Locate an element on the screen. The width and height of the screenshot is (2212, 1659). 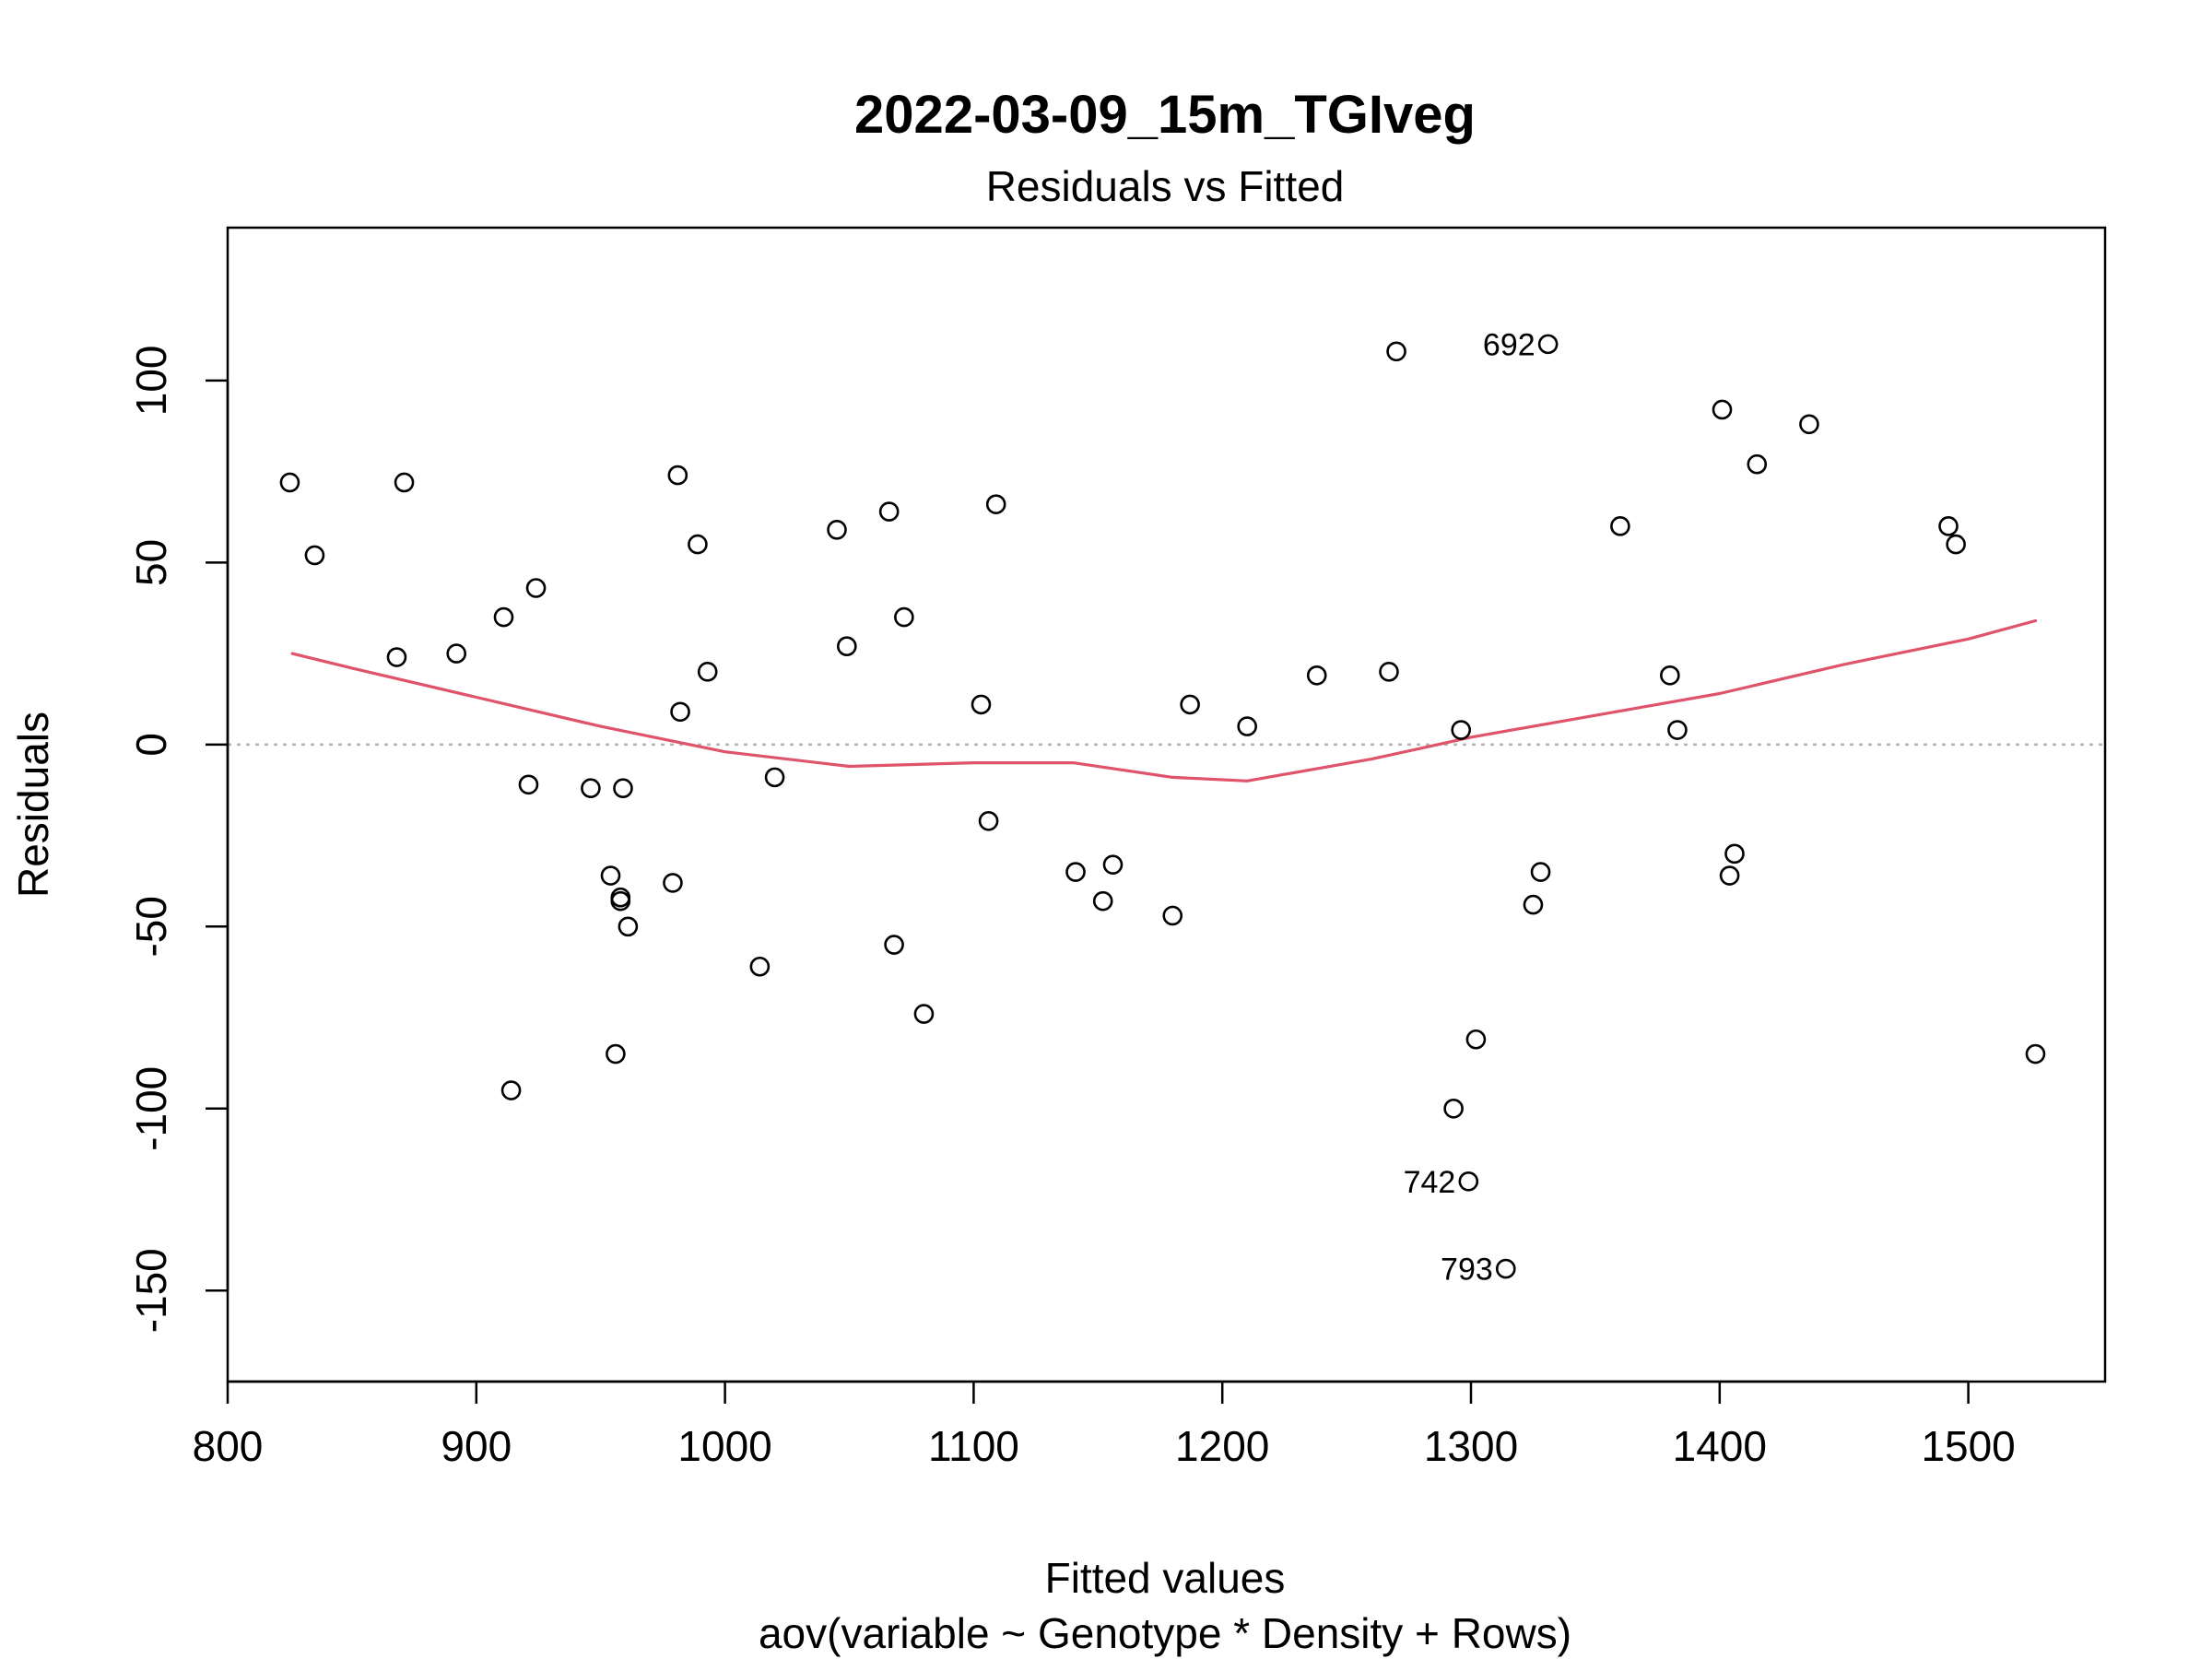
y-tick-label: 100 is located at coordinates (151, 381).